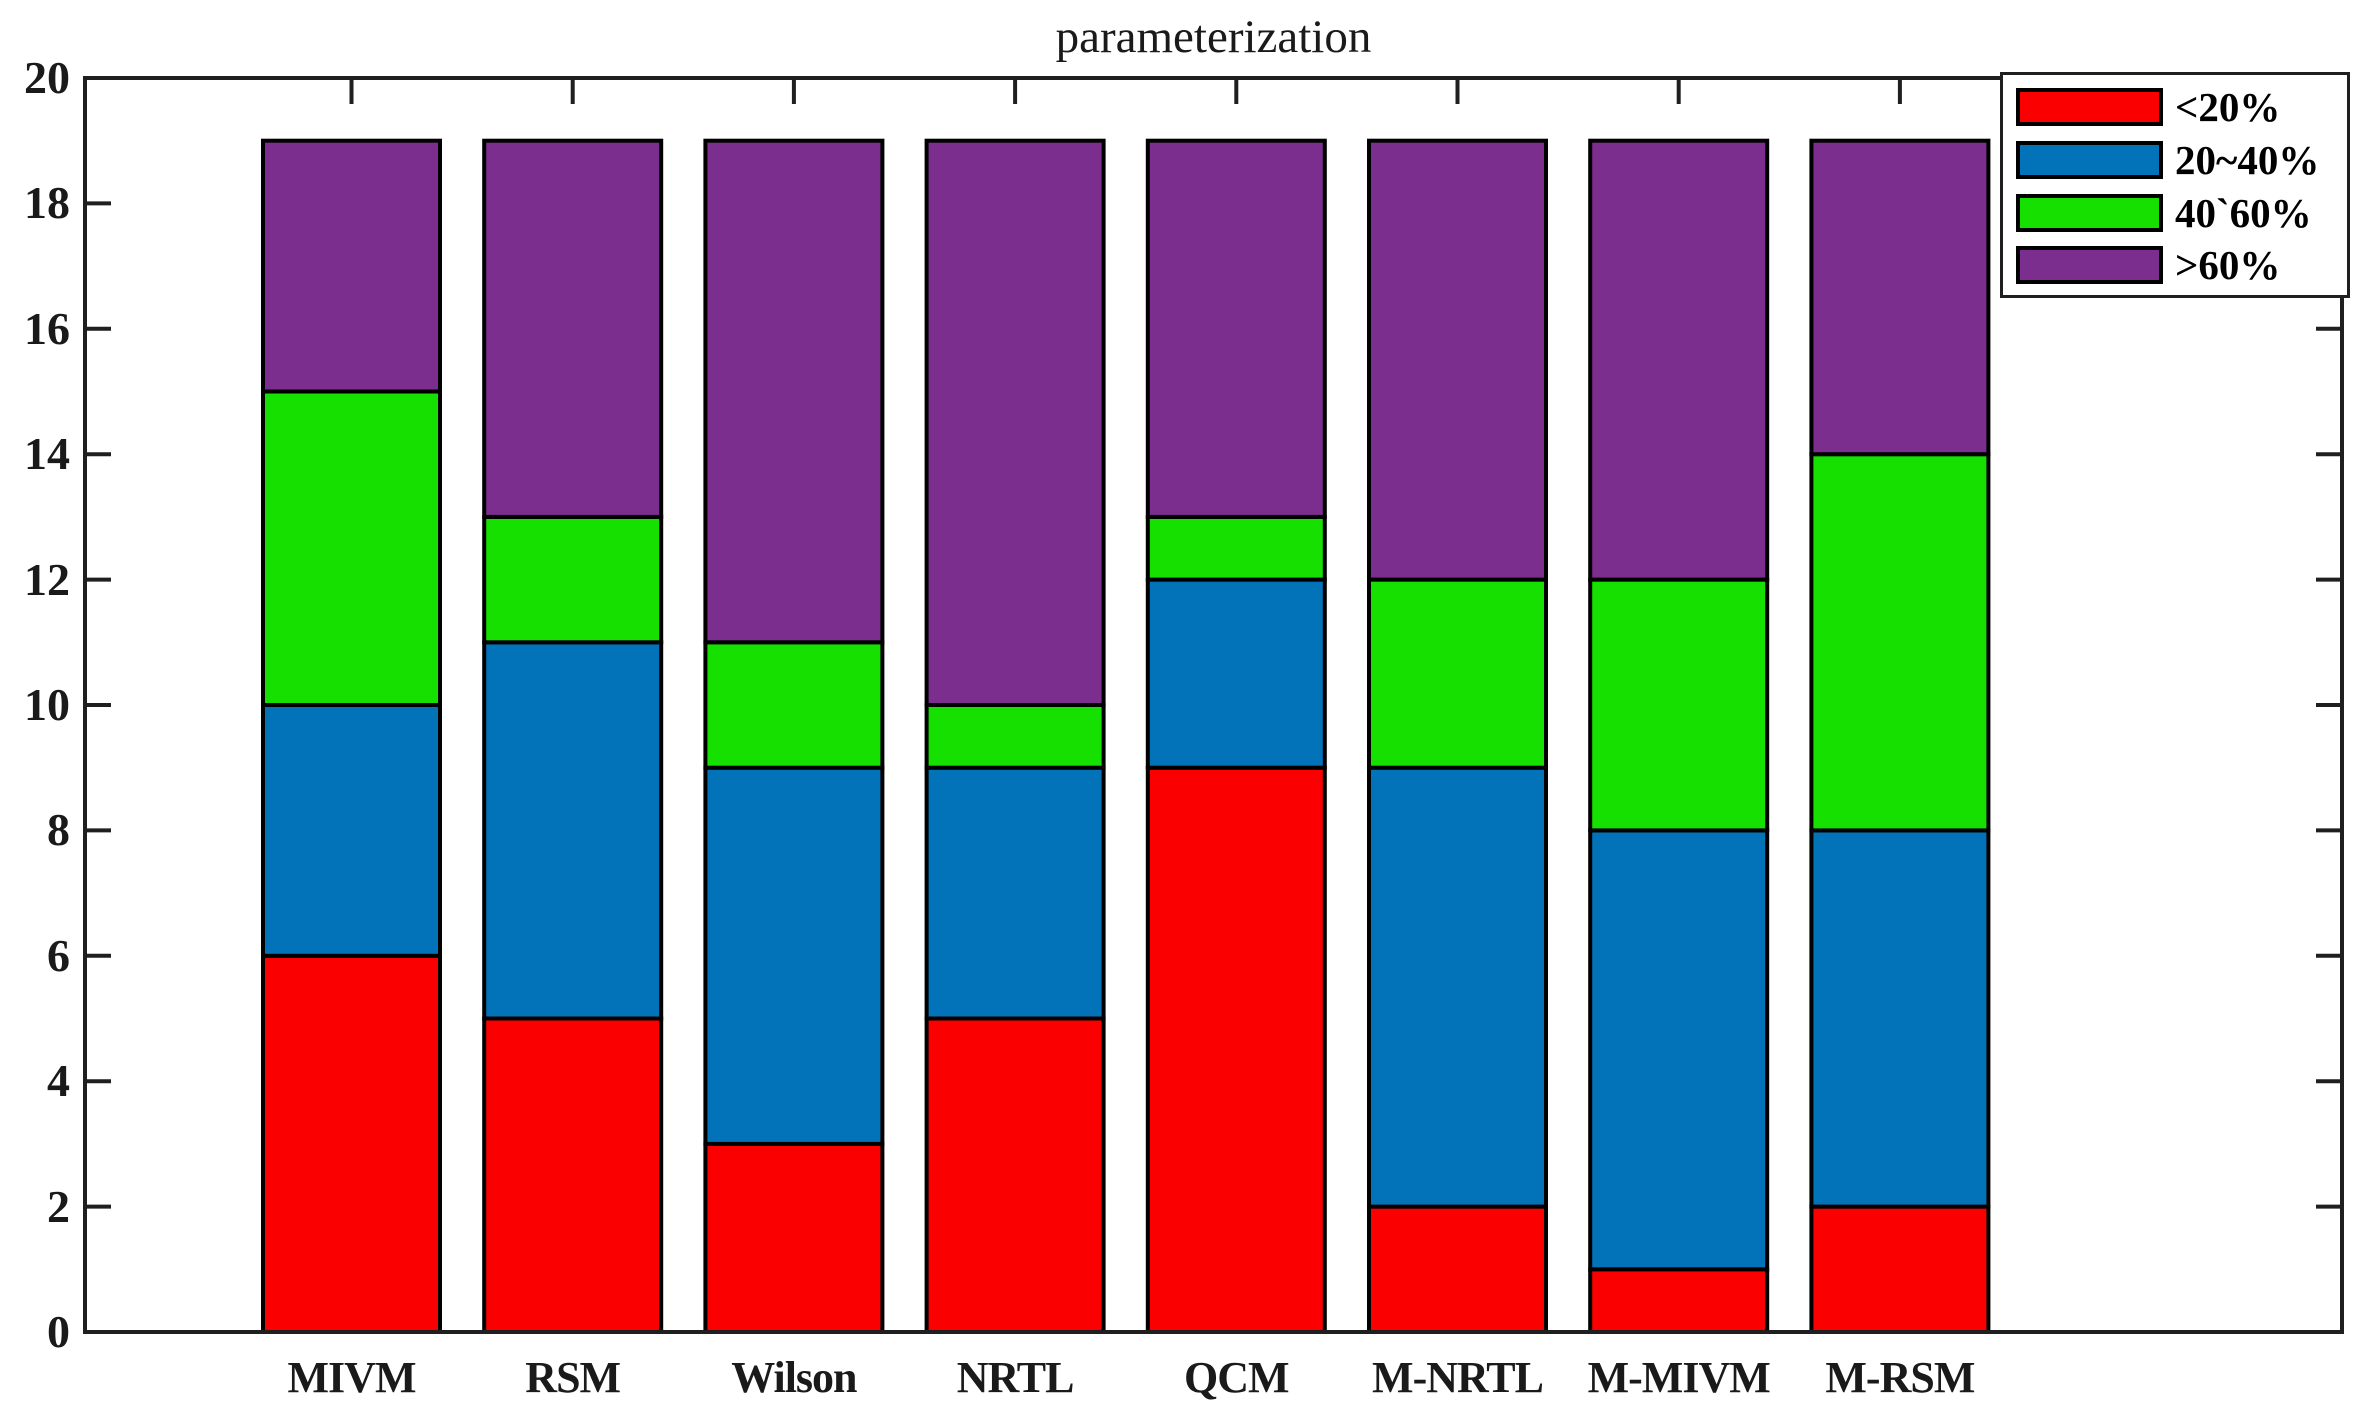 This screenshot has width=2365, height=1427. I want to click on legend-label-1: 20~40%, so click(2247, 160).